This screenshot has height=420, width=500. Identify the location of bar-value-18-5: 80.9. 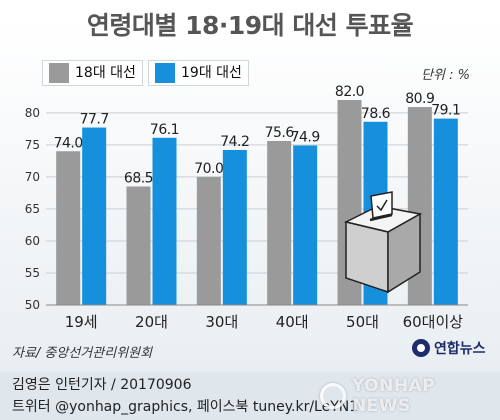
(419, 99).